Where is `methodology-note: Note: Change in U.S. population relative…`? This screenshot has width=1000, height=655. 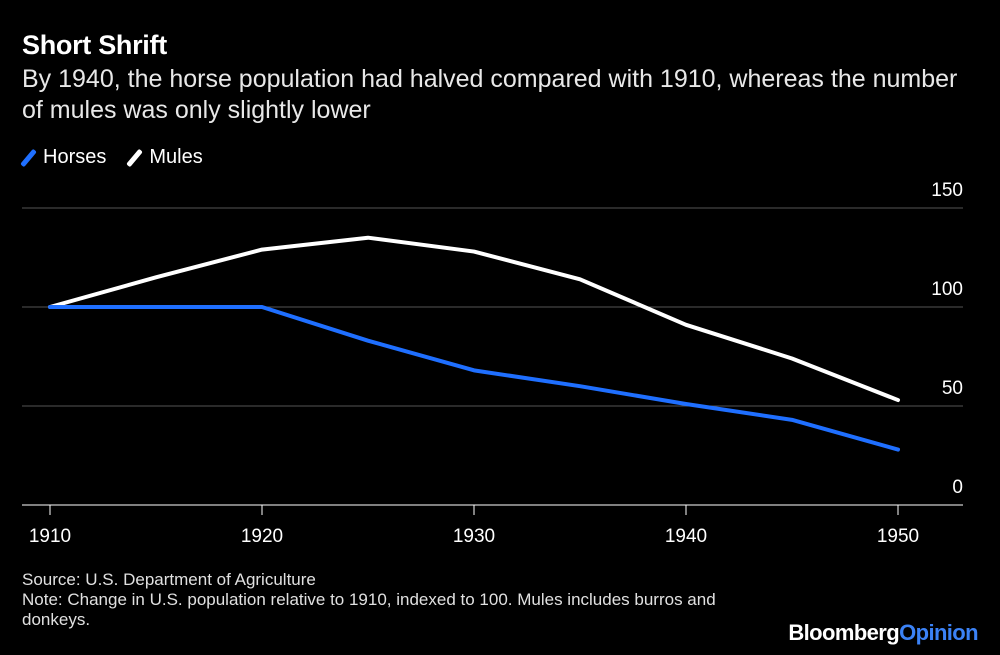 methodology-note: Note: Change in U.S. population relative… is located at coordinates (369, 609).